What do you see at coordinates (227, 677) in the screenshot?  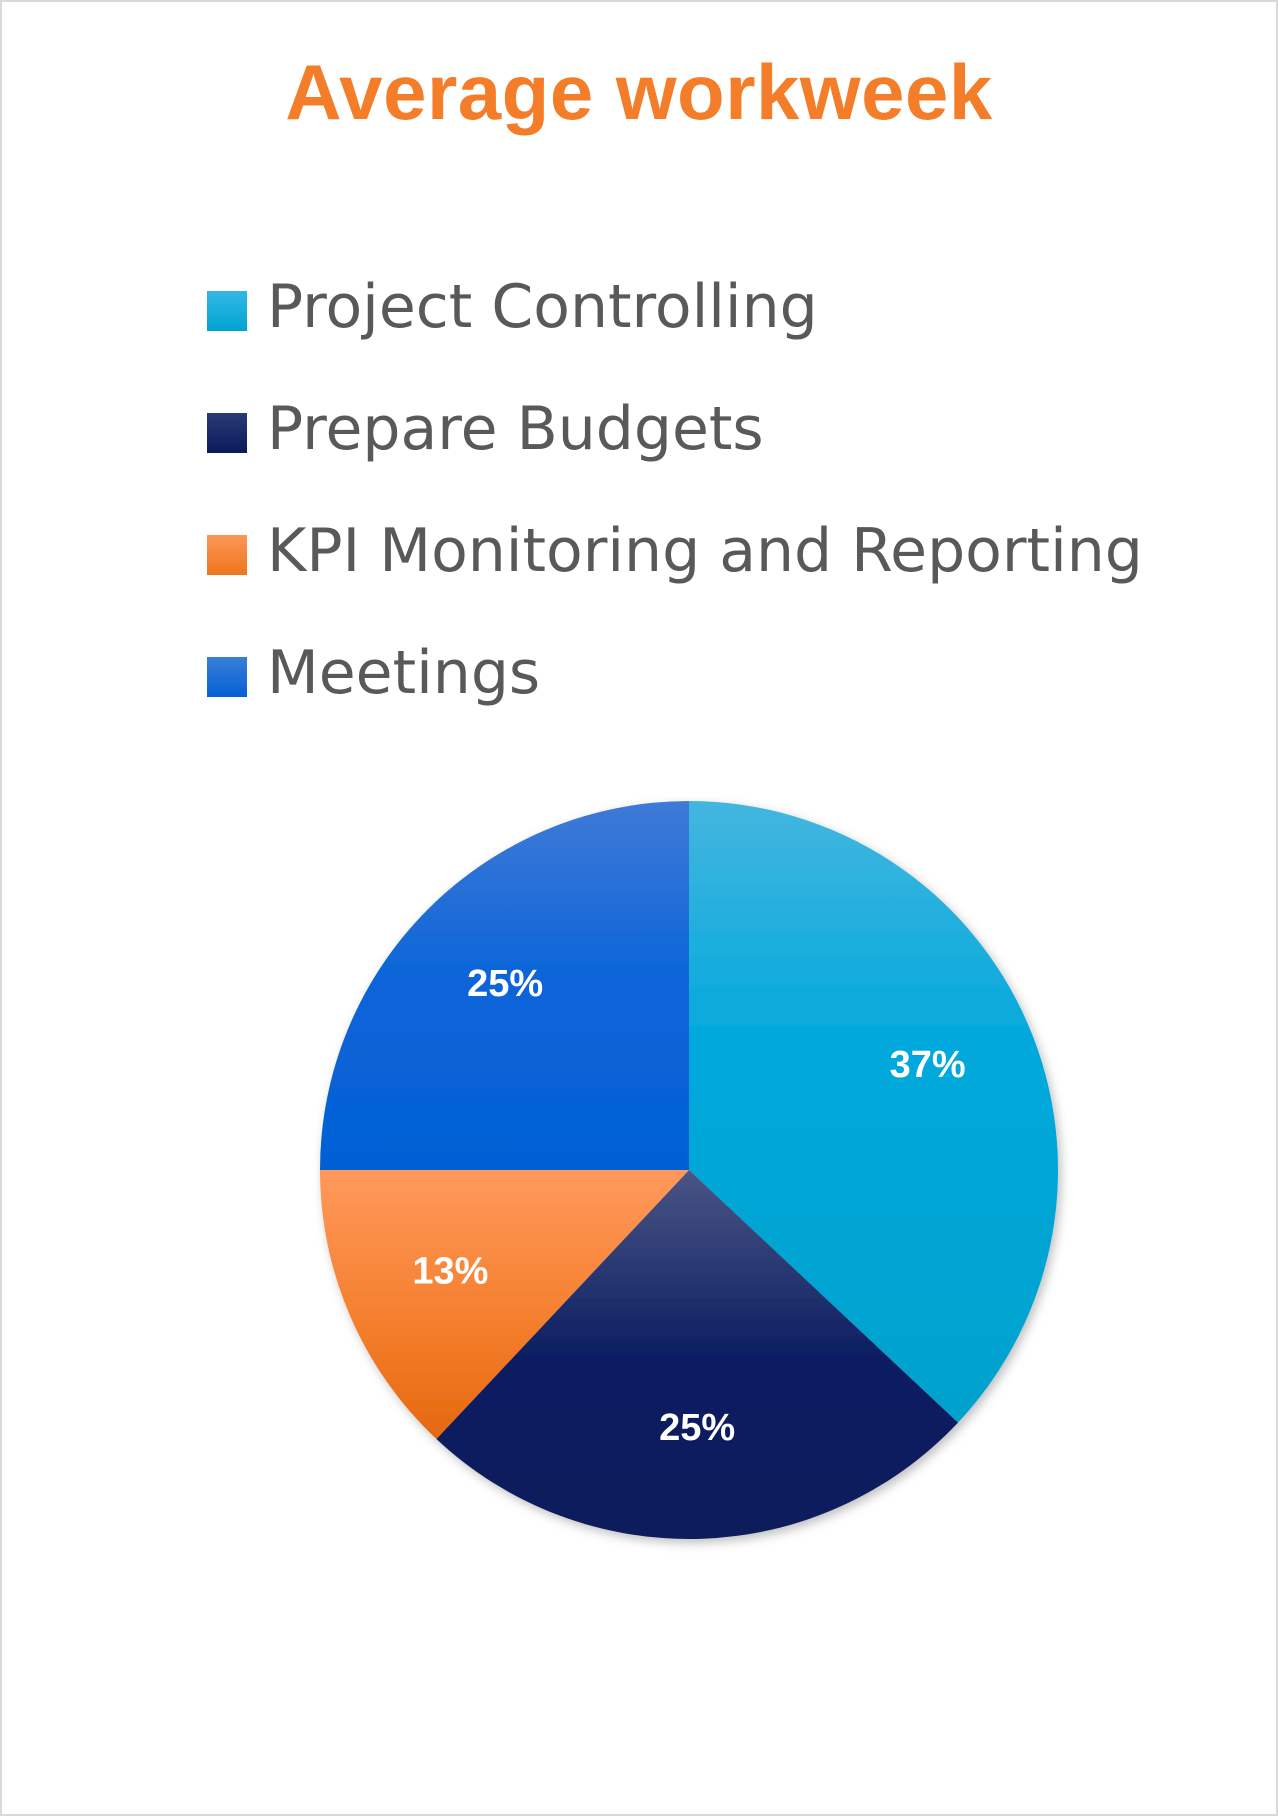 I see `legend-swatch-meetings` at bounding box center [227, 677].